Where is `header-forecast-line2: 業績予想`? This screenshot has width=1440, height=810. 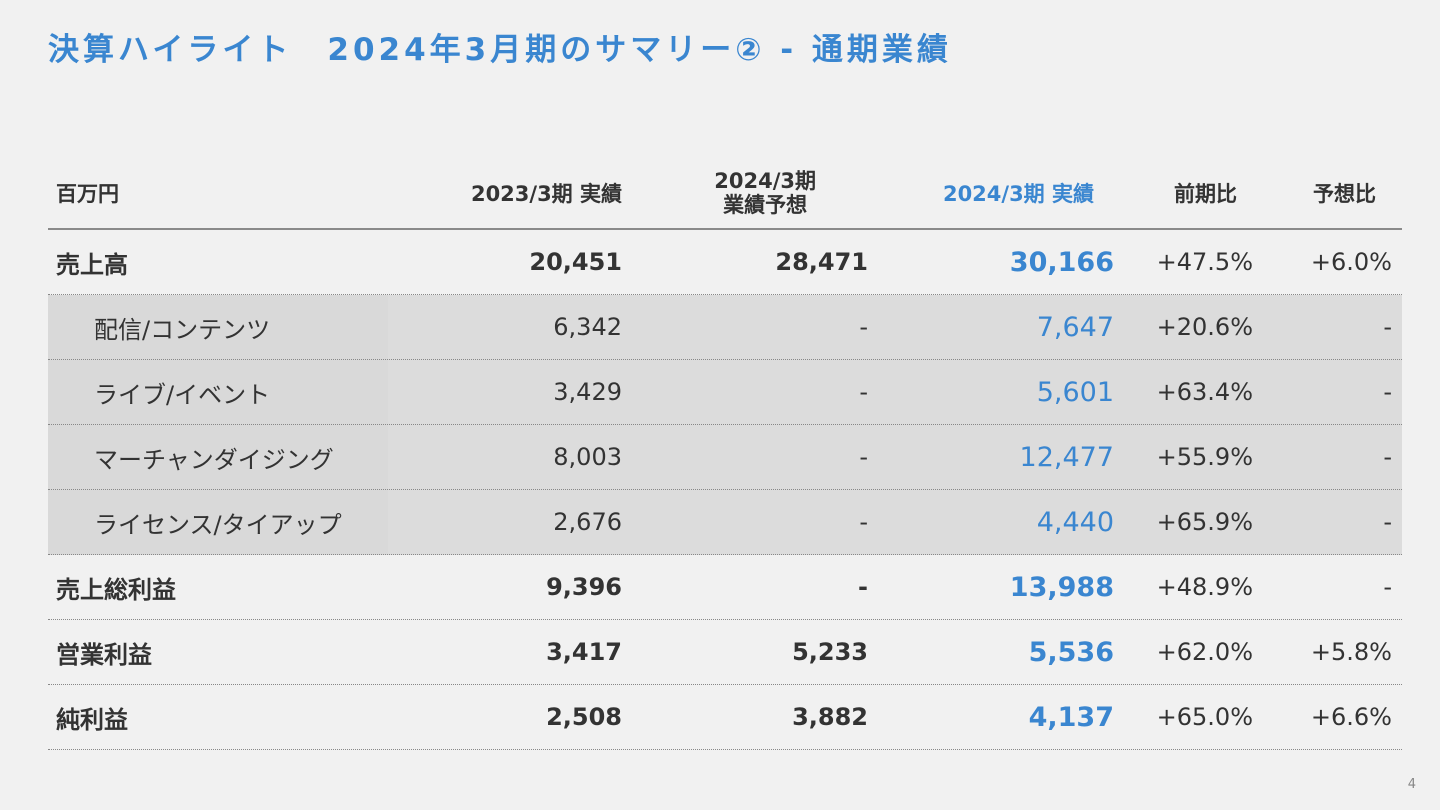
header-forecast-line2: 業績予想 is located at coordinates (765, 205).